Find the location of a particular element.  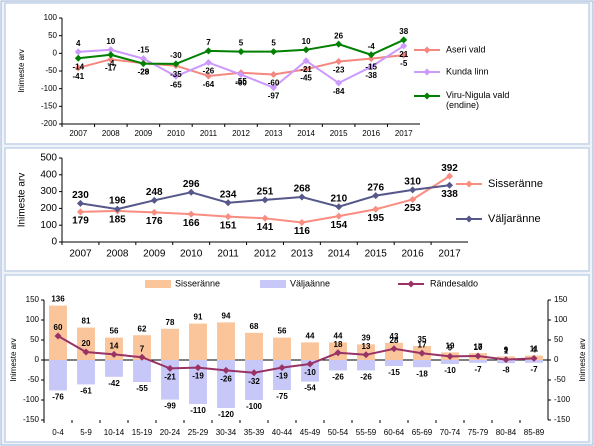

y2-tick-label: -100 is located at coordinates (562, 399).